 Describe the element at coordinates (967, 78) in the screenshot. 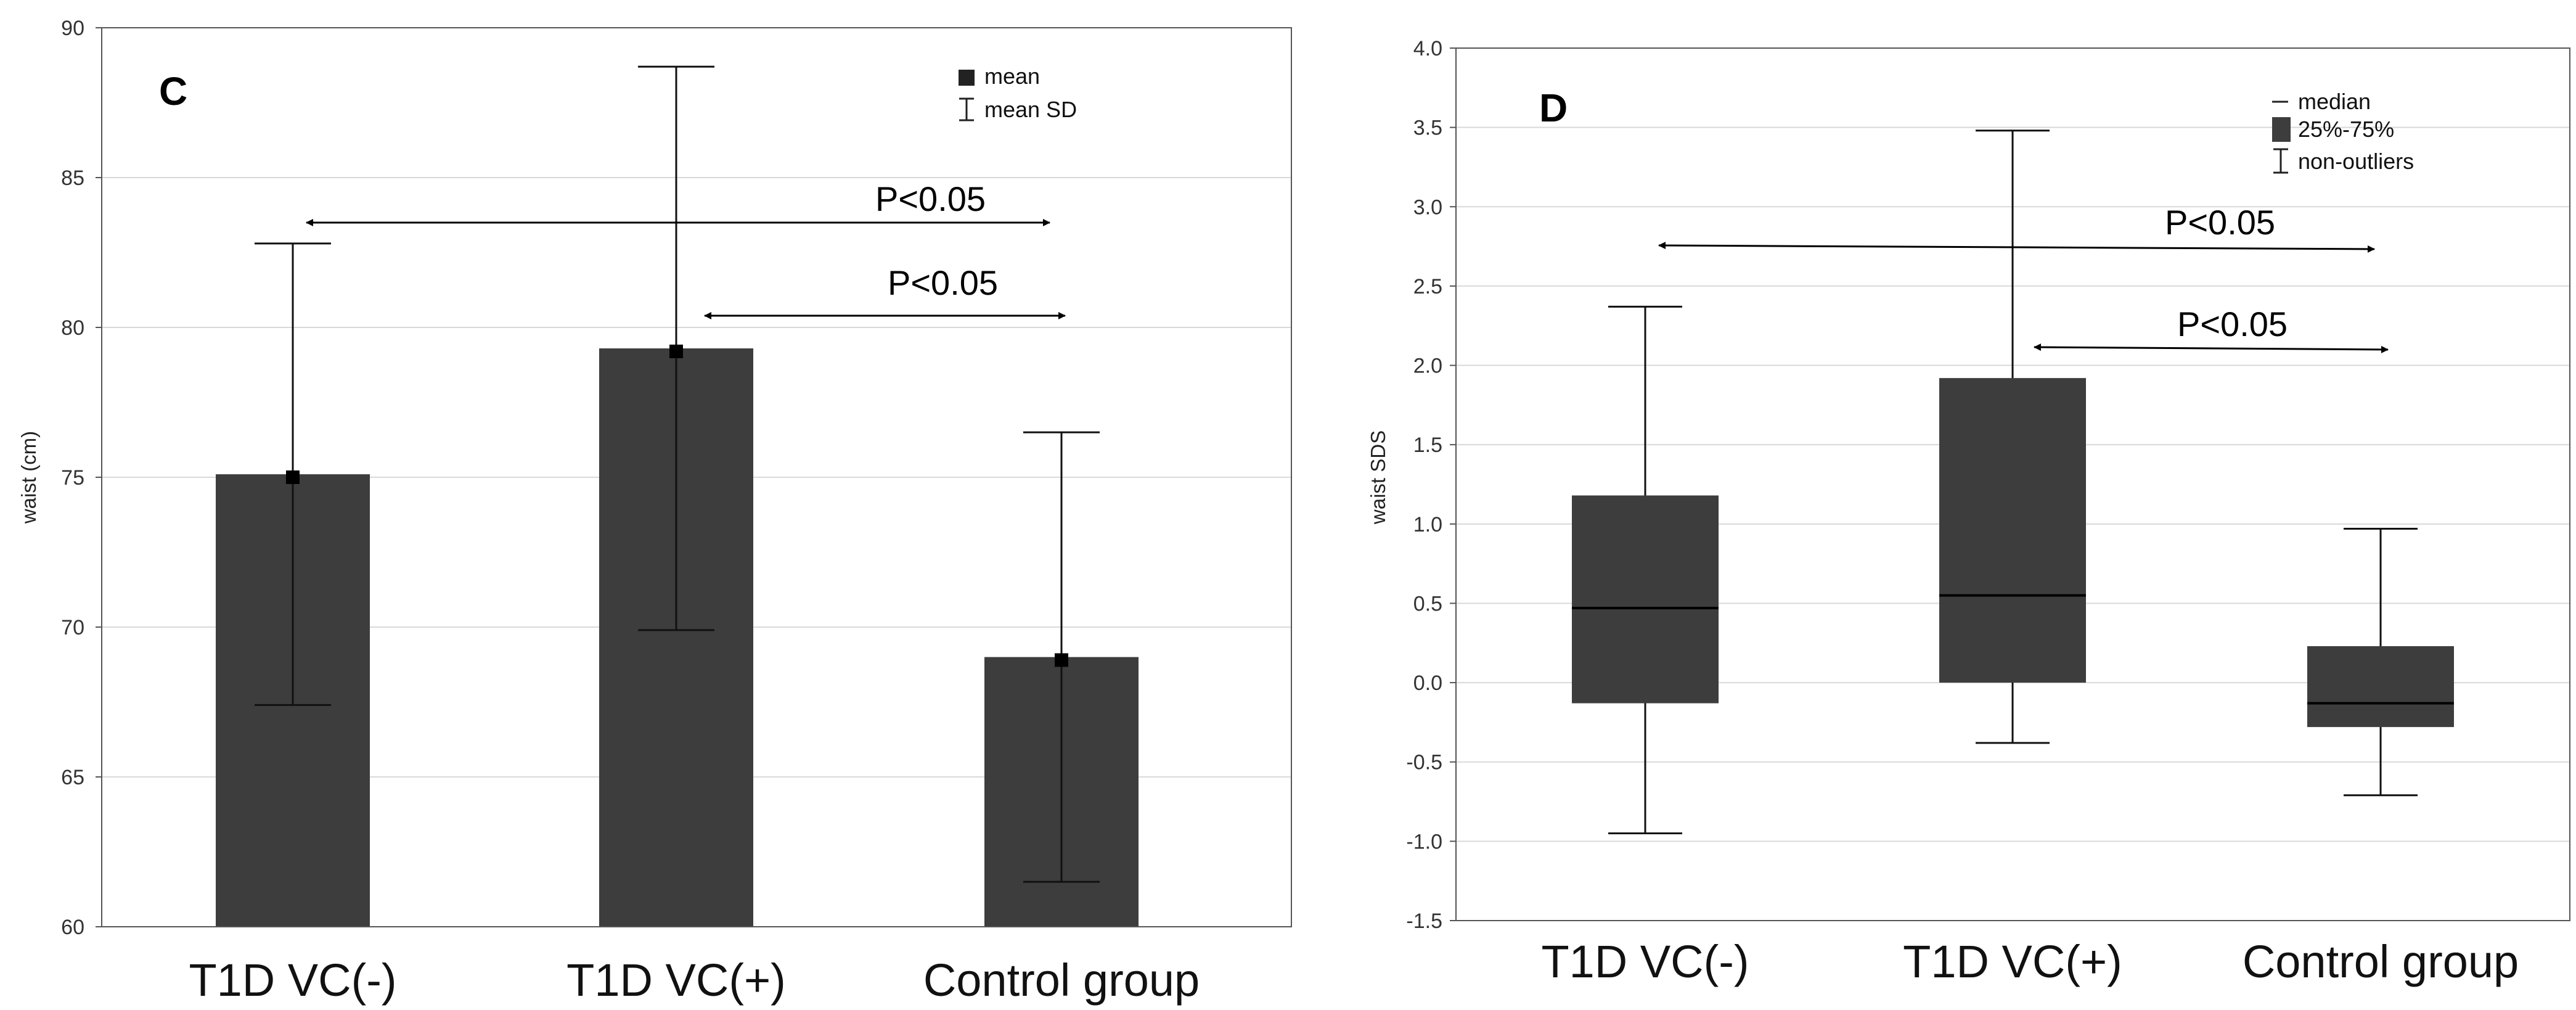

I see `c-legend-mean-swatch` at that location.